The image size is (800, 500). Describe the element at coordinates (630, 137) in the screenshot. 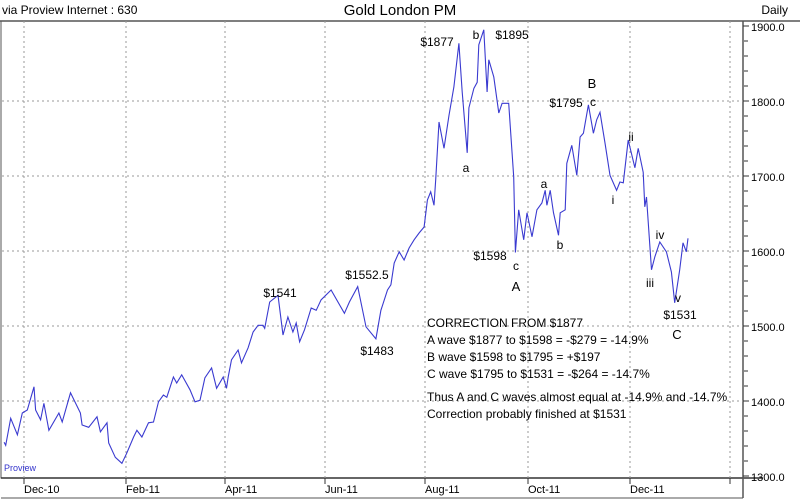

I see `wave-annotation: ii` at that location.